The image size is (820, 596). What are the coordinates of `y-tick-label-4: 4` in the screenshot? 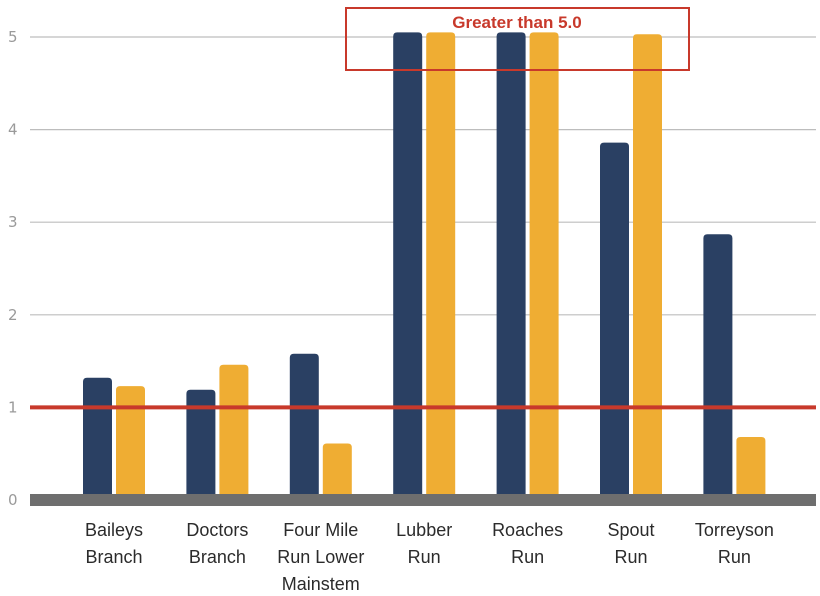 It's located at (13, 130).